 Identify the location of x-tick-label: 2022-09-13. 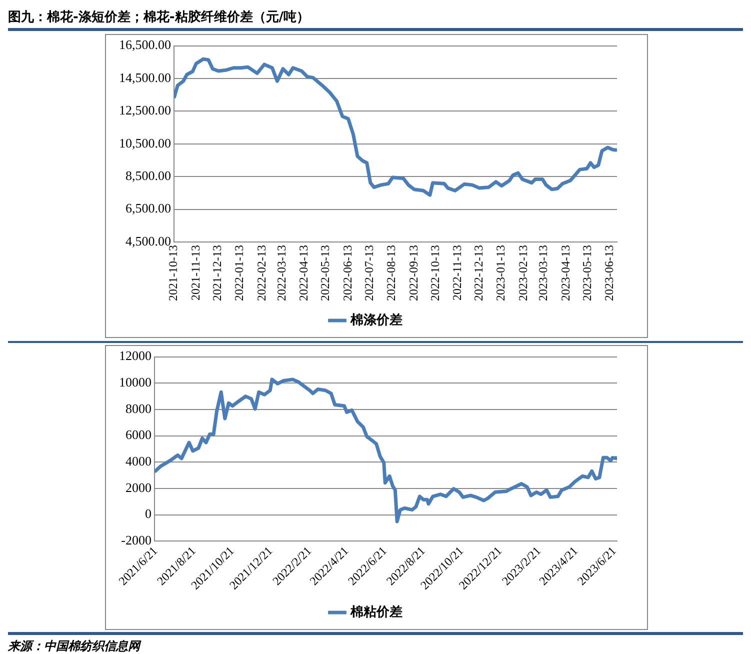
(413, 273).